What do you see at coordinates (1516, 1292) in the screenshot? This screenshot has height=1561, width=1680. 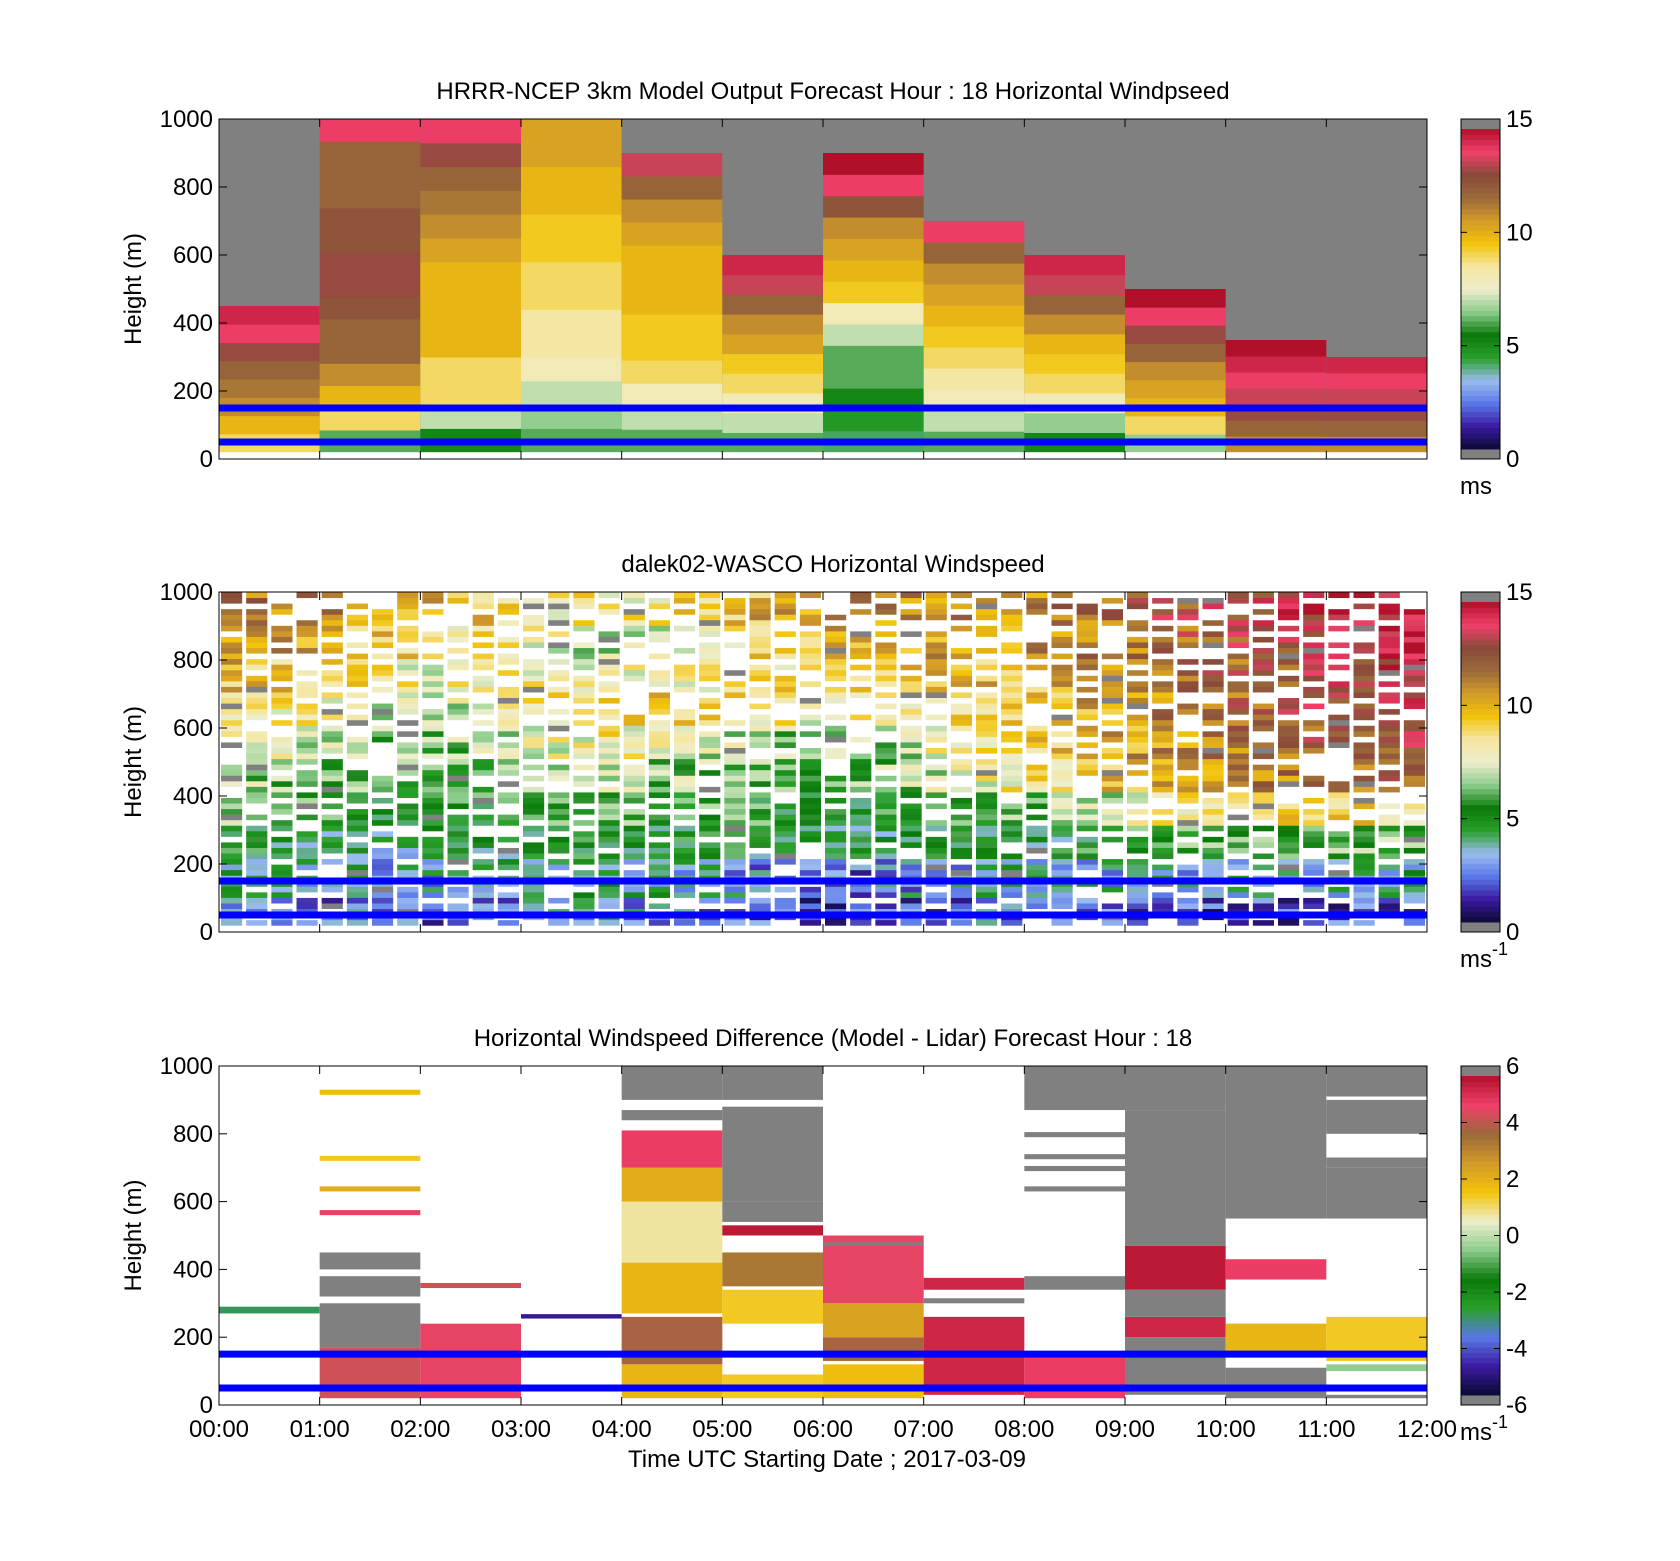 I see `colorbar-tick-label: -2` at bounding box center [1516, 1292].